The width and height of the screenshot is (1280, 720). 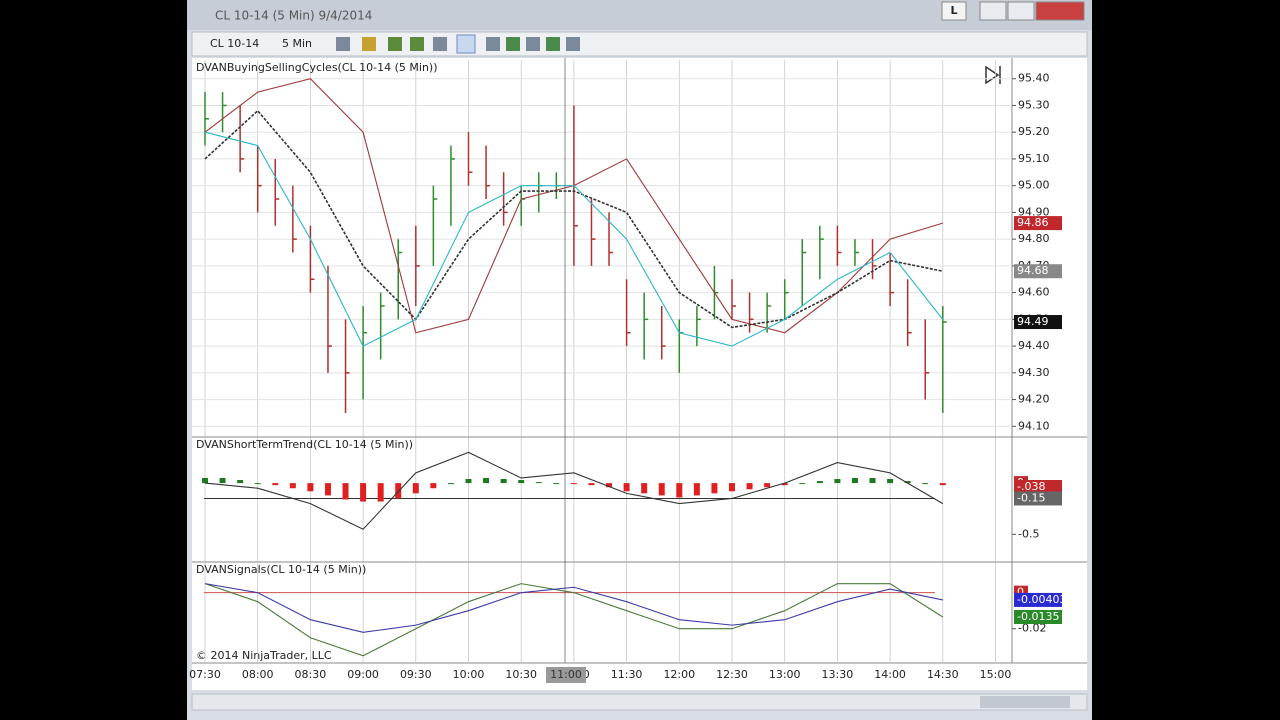 I want to click on price-marker-label: 94.86, so click(x=1033, y=222).